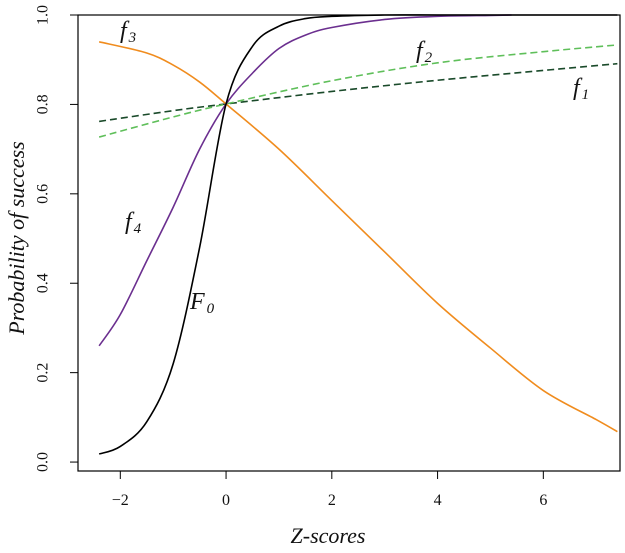  I want to click on series-f1-line, so click(358, 92).